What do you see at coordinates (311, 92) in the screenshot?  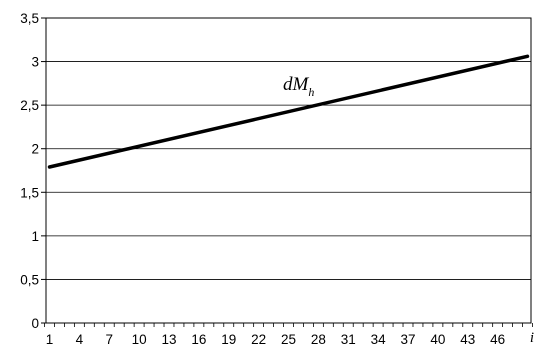 I see `series-label-subscript: h` at bounding box center [311, 92].